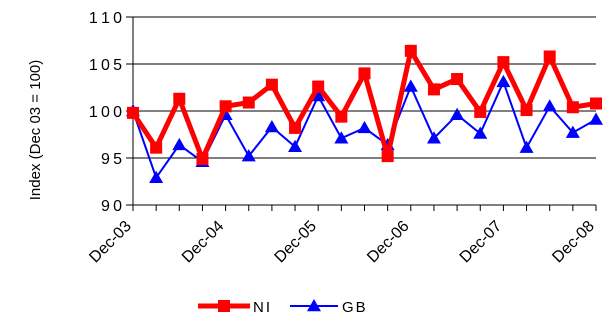  Describe the element at coordinates (388, 242) in the screenshot. I see `x-tick-label-3: Dec-06` at that location.